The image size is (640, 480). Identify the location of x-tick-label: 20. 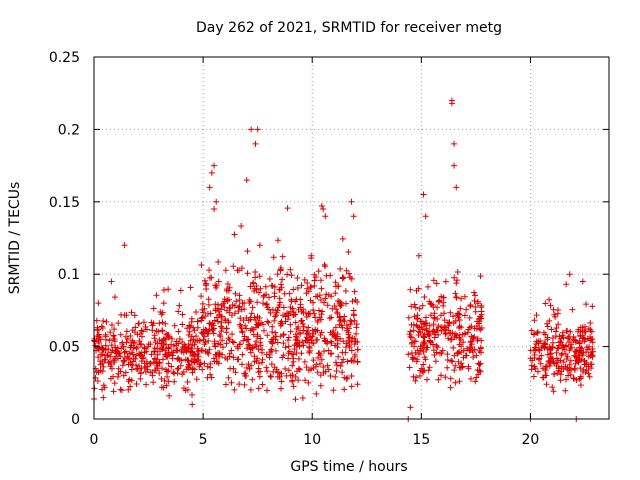
(531, 440).